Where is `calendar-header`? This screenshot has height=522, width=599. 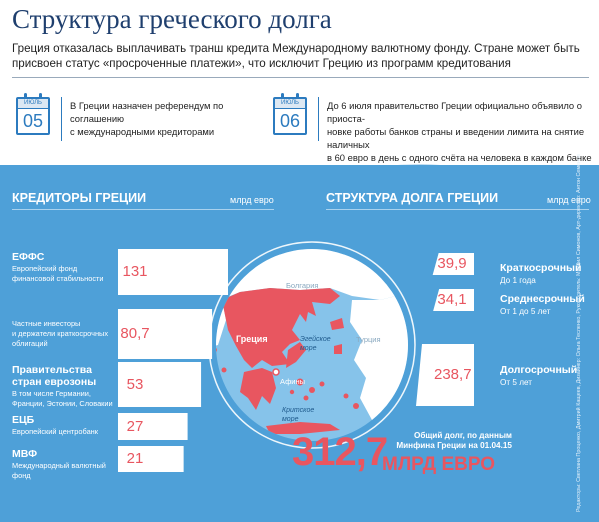
calendar-header is located at coordinates (290, 104).